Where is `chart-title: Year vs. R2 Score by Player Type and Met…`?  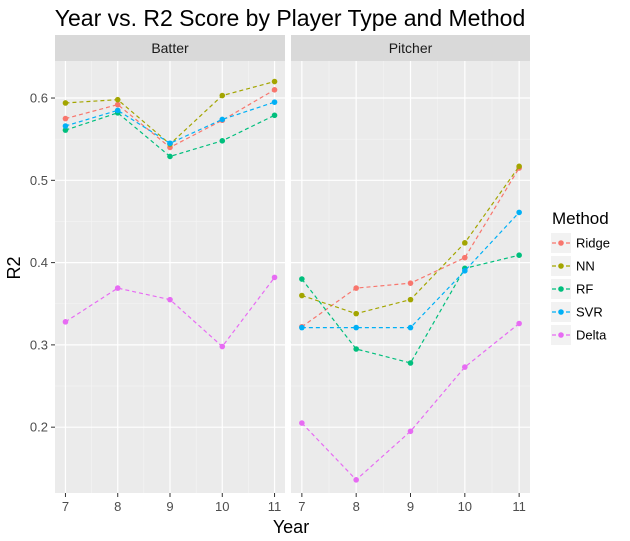 chart-title: Year vs. R2 Score by Player Type and Met… is located at coordinates (290, 18).